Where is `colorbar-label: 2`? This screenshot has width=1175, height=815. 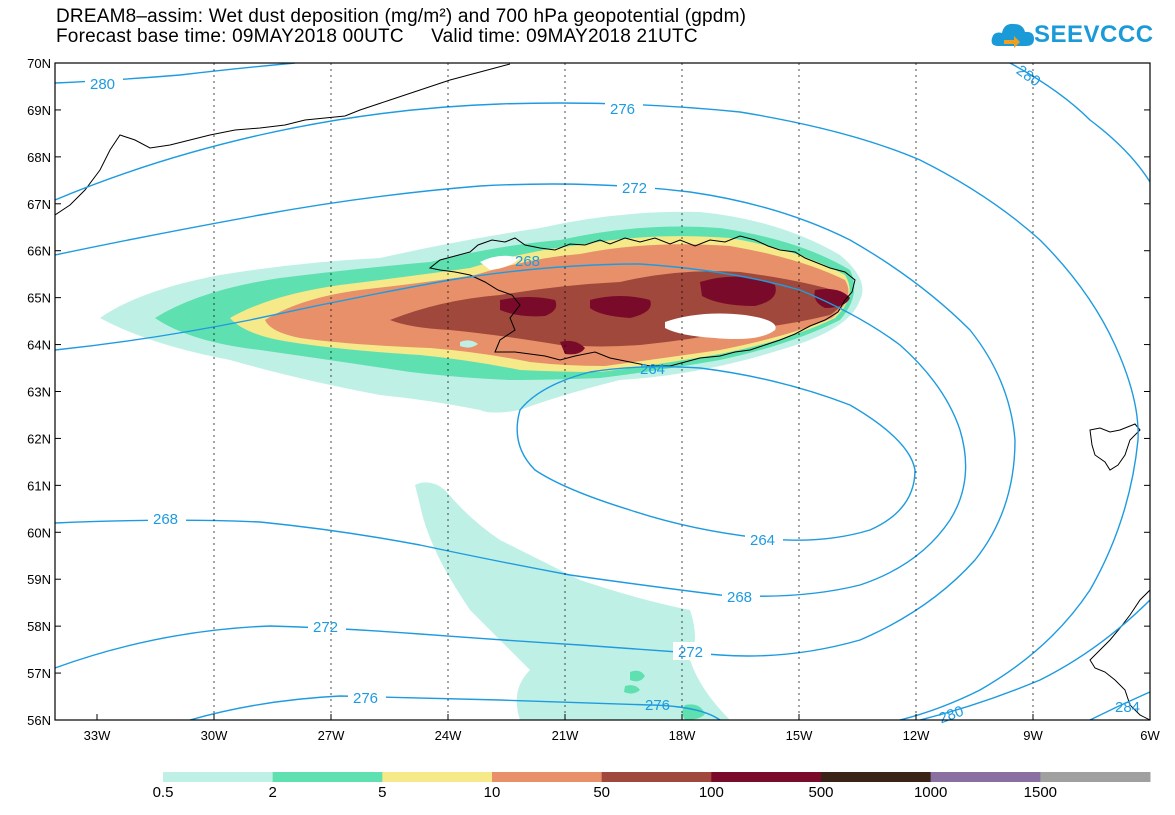 colorbar-label: 2 is located at coordinates (272, 792).